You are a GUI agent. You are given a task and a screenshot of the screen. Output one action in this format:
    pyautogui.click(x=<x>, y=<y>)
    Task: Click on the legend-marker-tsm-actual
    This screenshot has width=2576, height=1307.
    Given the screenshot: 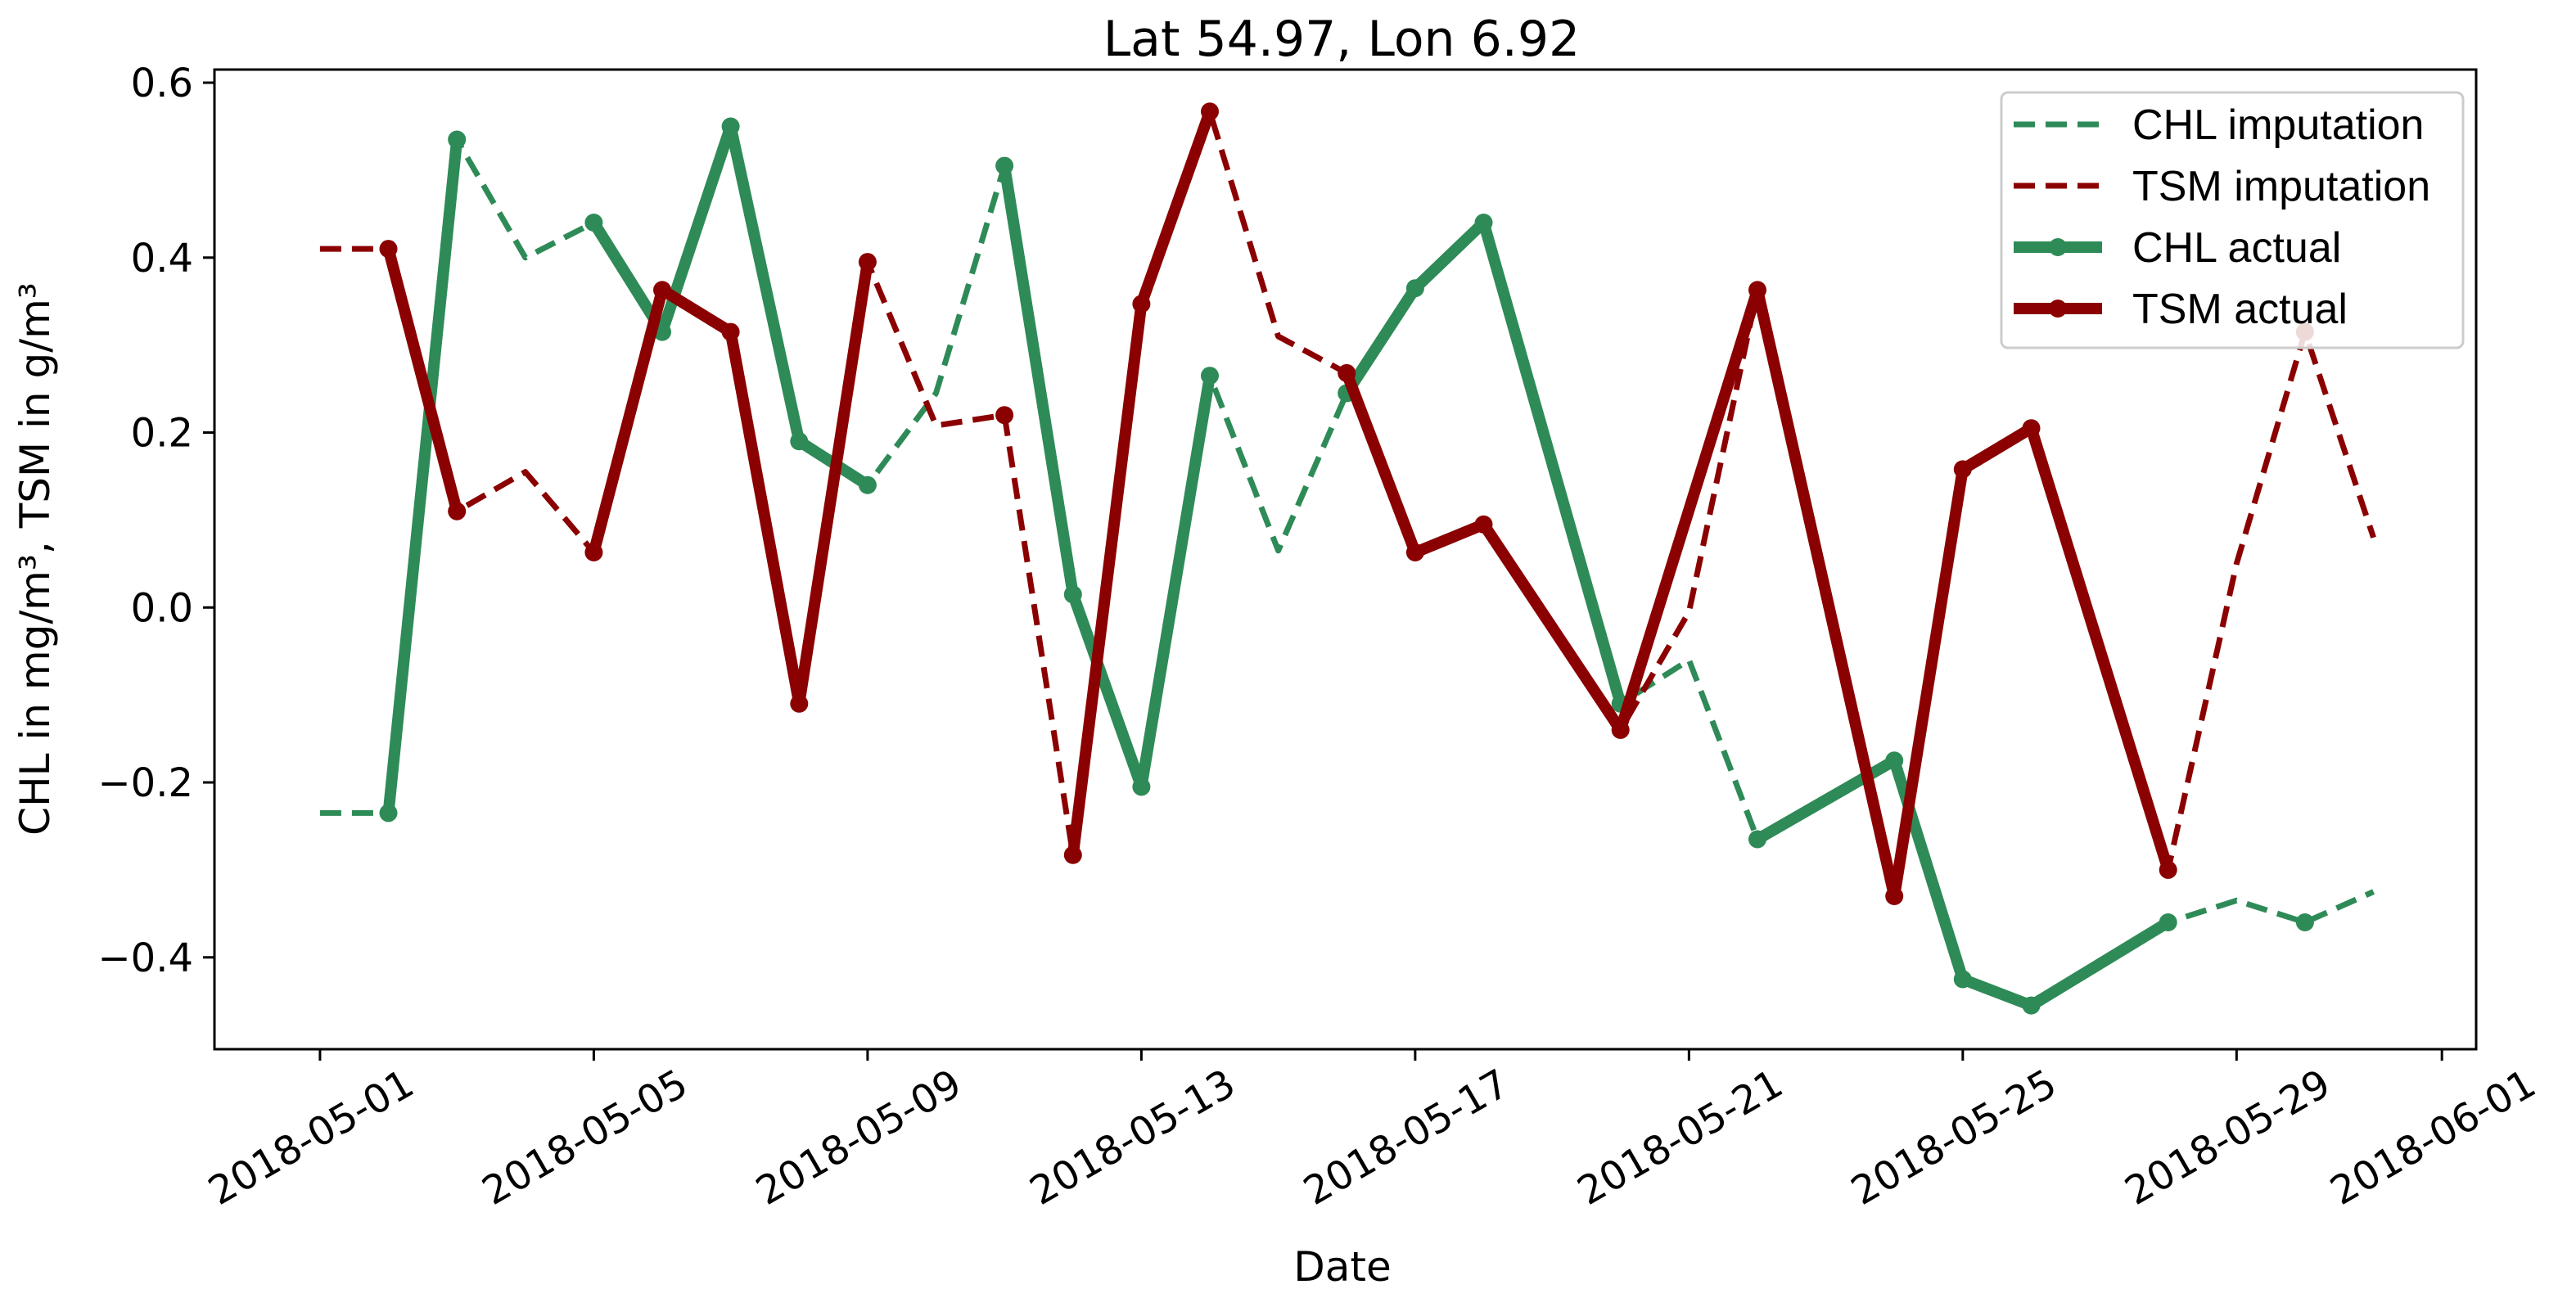 What is the action you would take?
    pyautogui.click(x=2058, y=309)
    